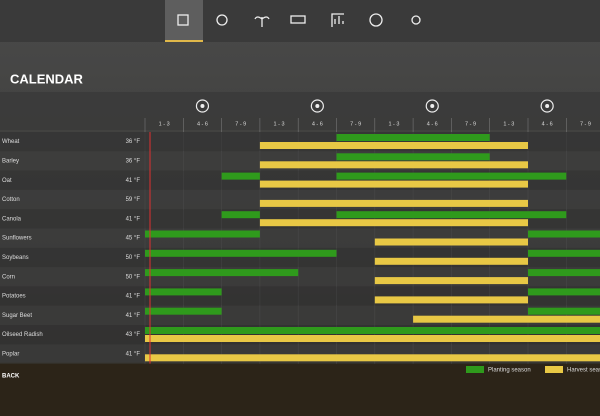 The image size is (600, 416). I want to click on legend-planting-swatch, so click(475, 369).